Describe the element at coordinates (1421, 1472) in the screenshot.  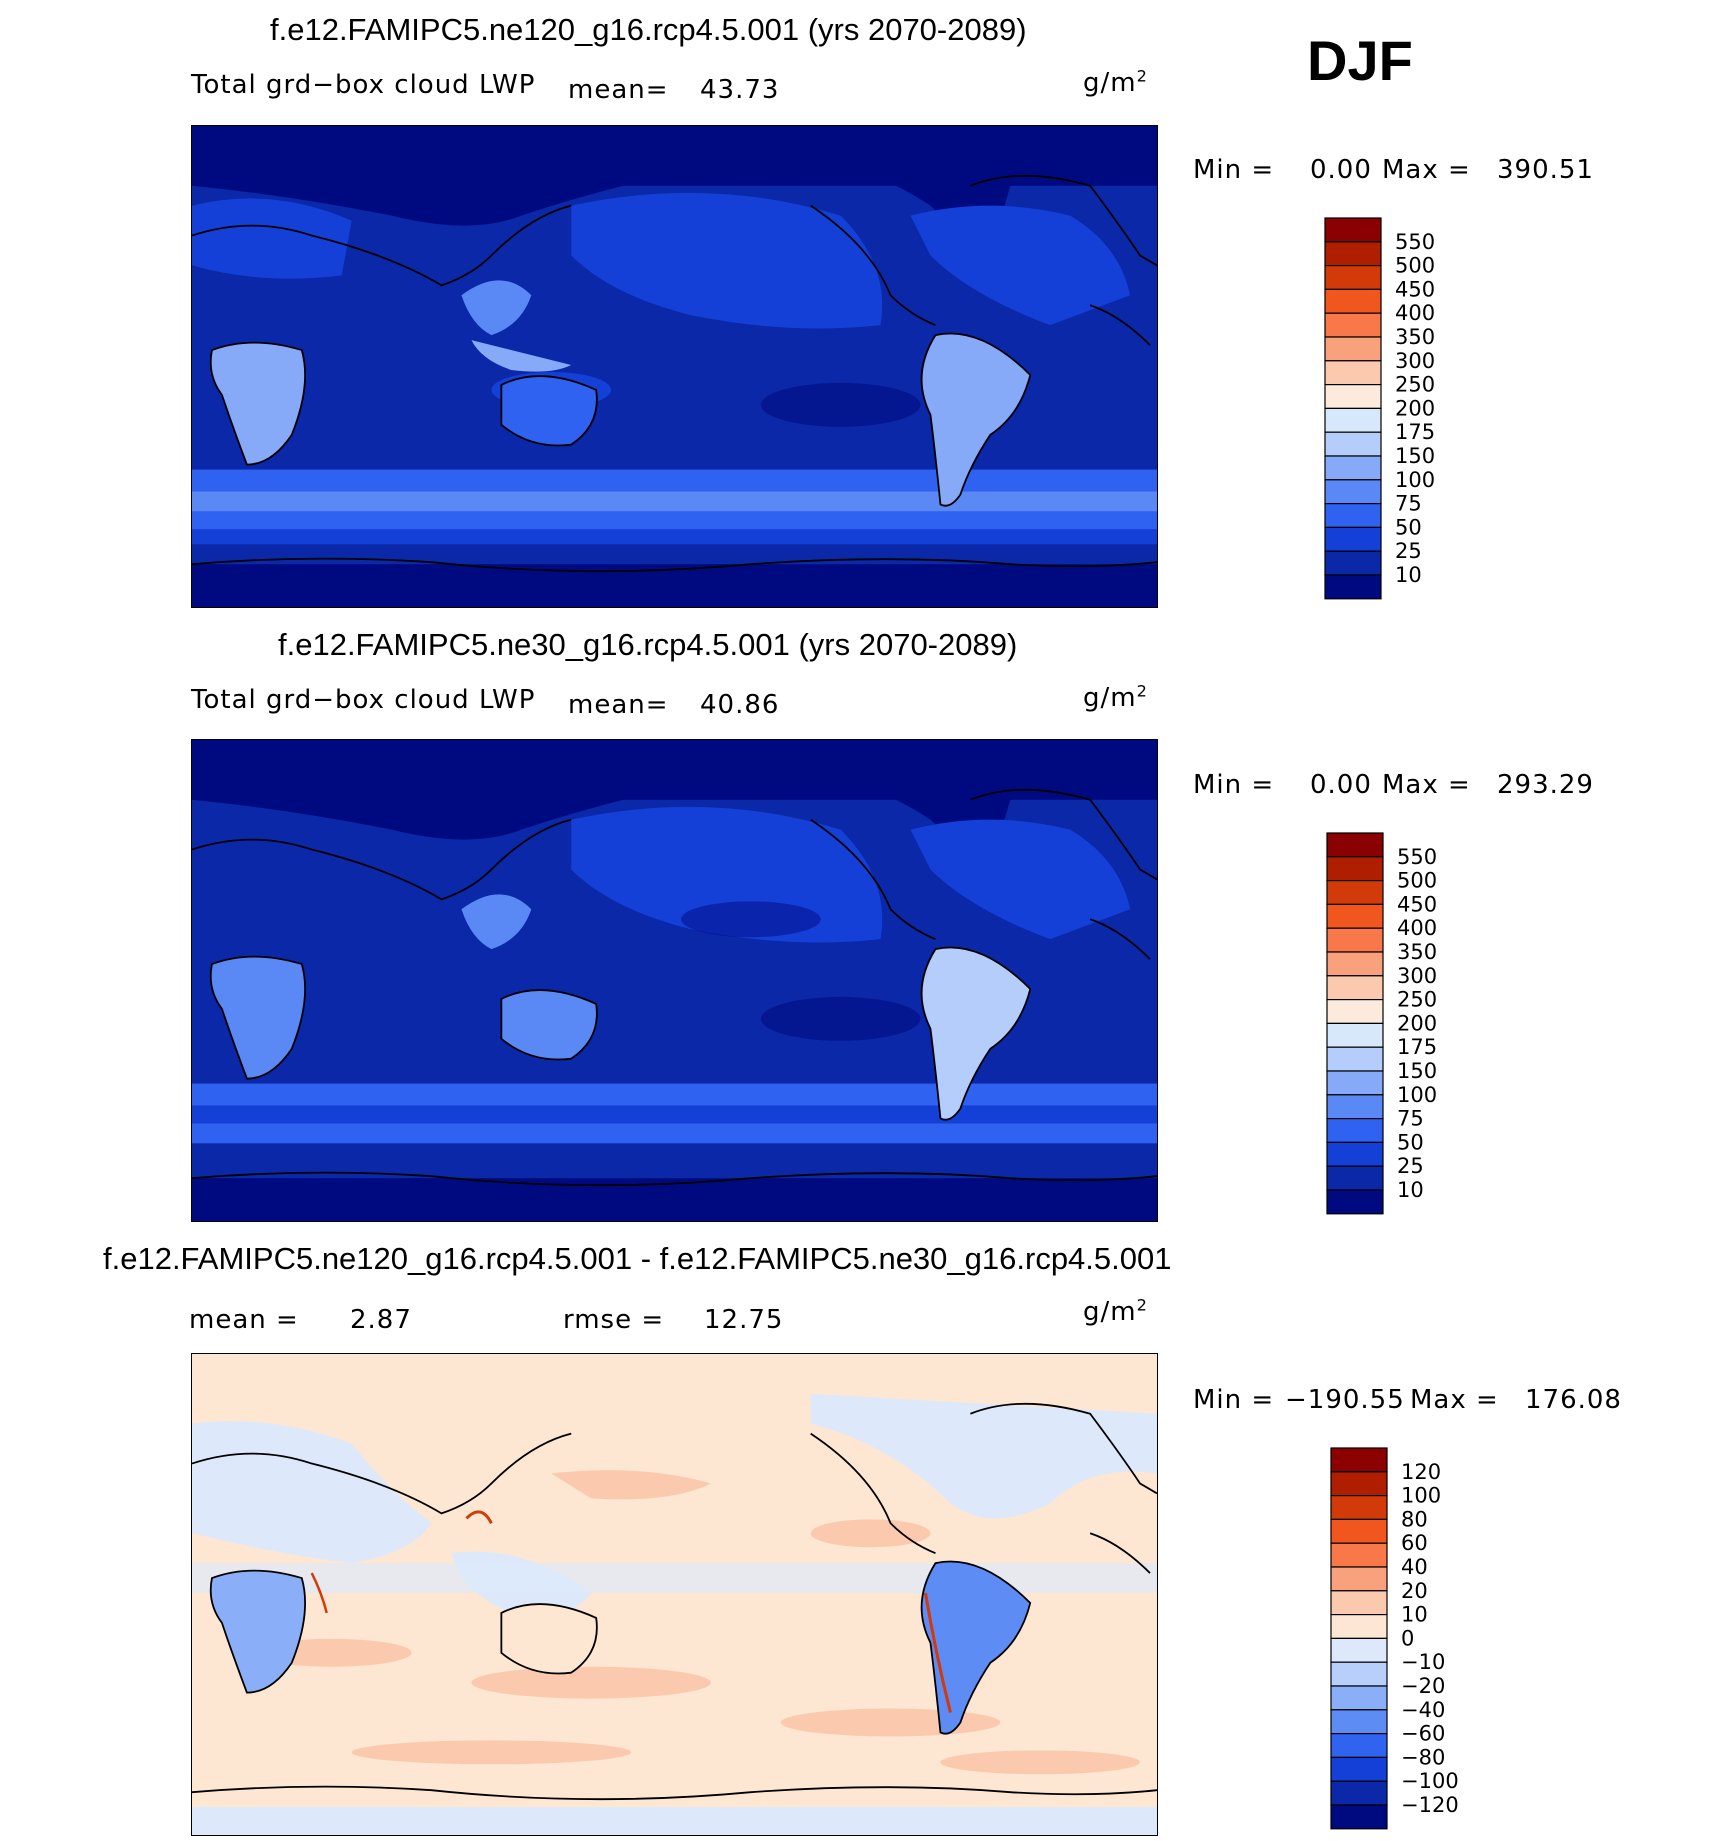
I see `panel-3-colorbar-label: 120` at that location.